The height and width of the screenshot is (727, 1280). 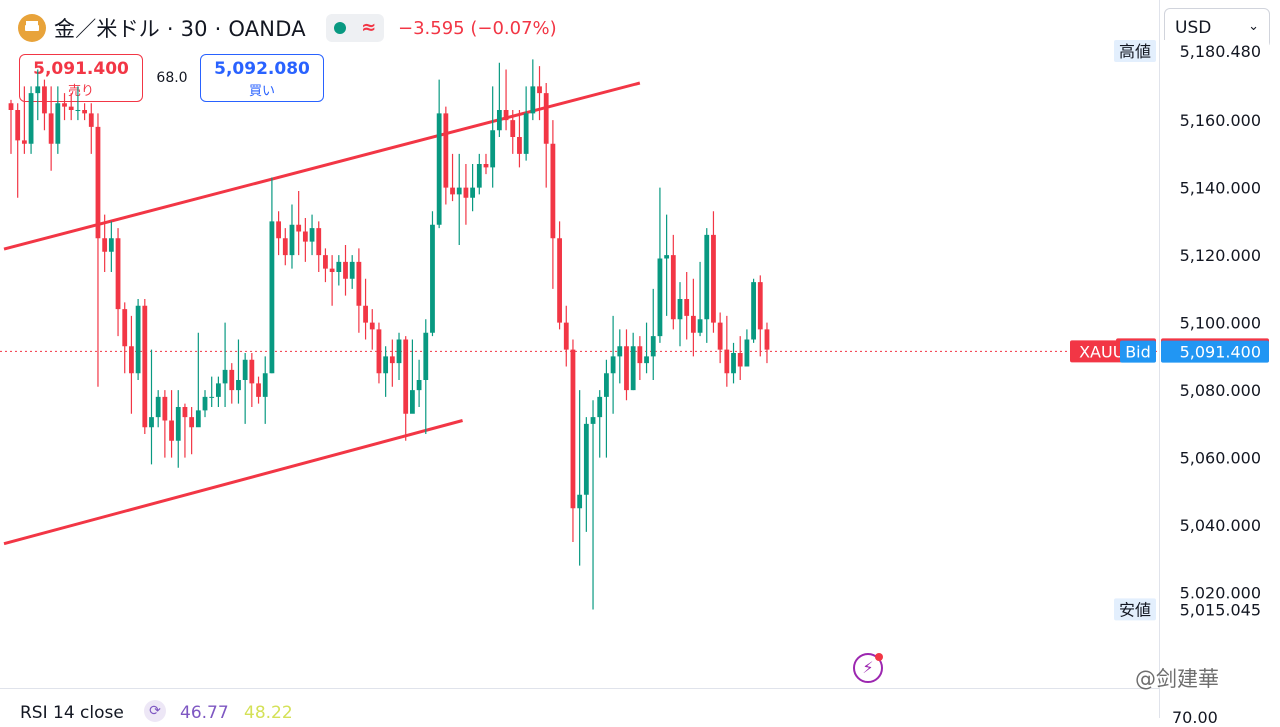 What do you see at coordinates (155, 711) in the screenshot?
I see `rsi-settings-icon: ⟳` at bounding box center [155, 711].